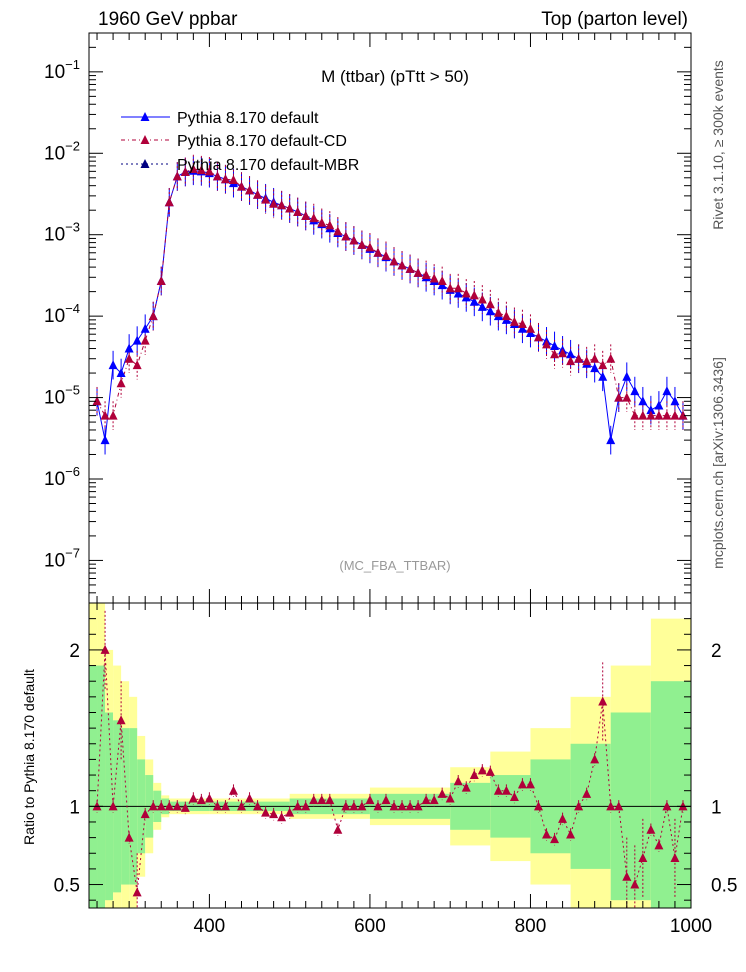 Image resolution: width=746 pixels, height=972 pixels. What do you see at coordinates (62, 151) in the screenshot?
I see `y-tick-label: 10⁻²` at bounding box center [62, 151].